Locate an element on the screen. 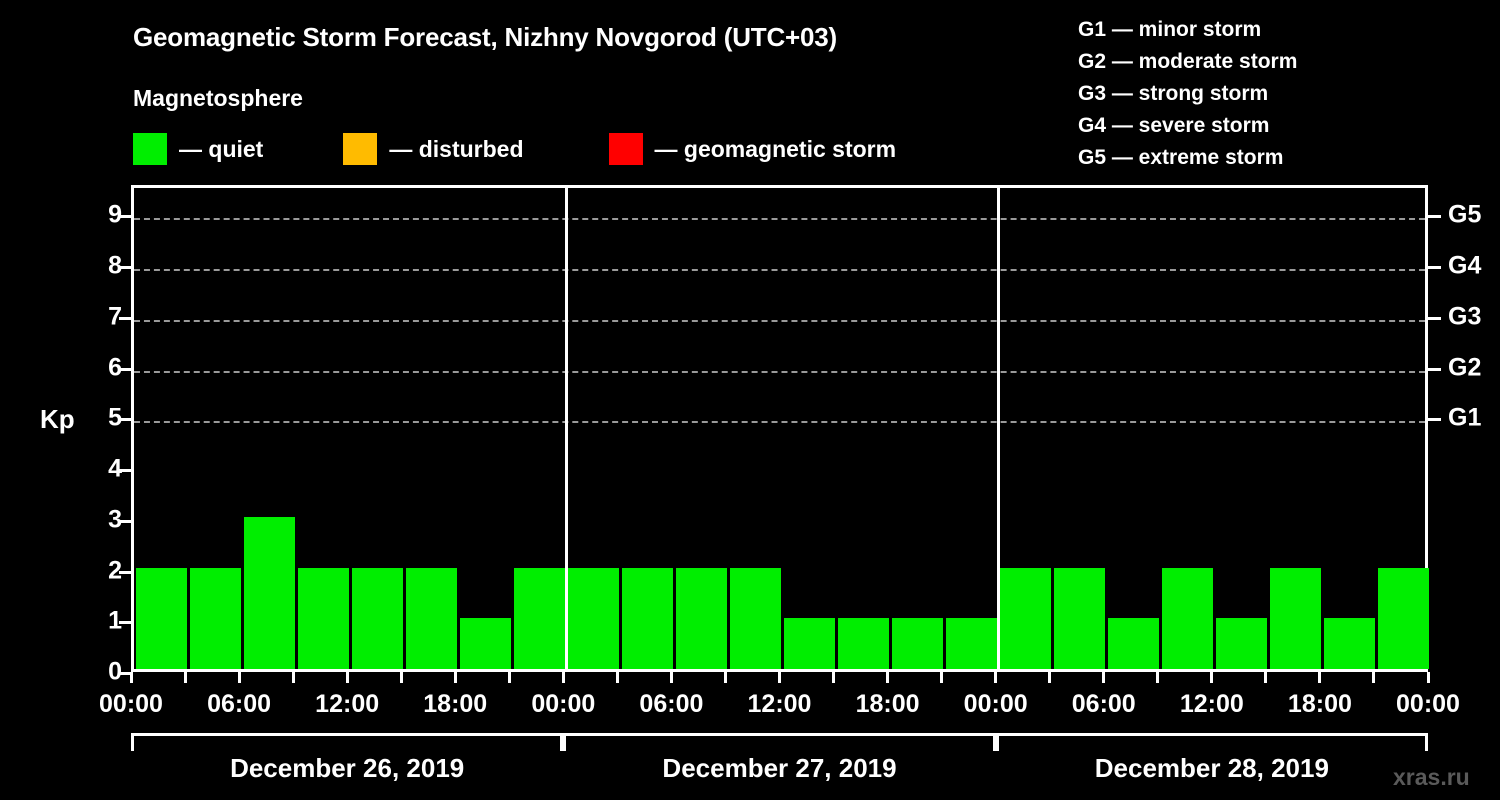 The image size is (1500, 800). legend-entry-disturbed: — disturbed is located at coordinates (433, 149).